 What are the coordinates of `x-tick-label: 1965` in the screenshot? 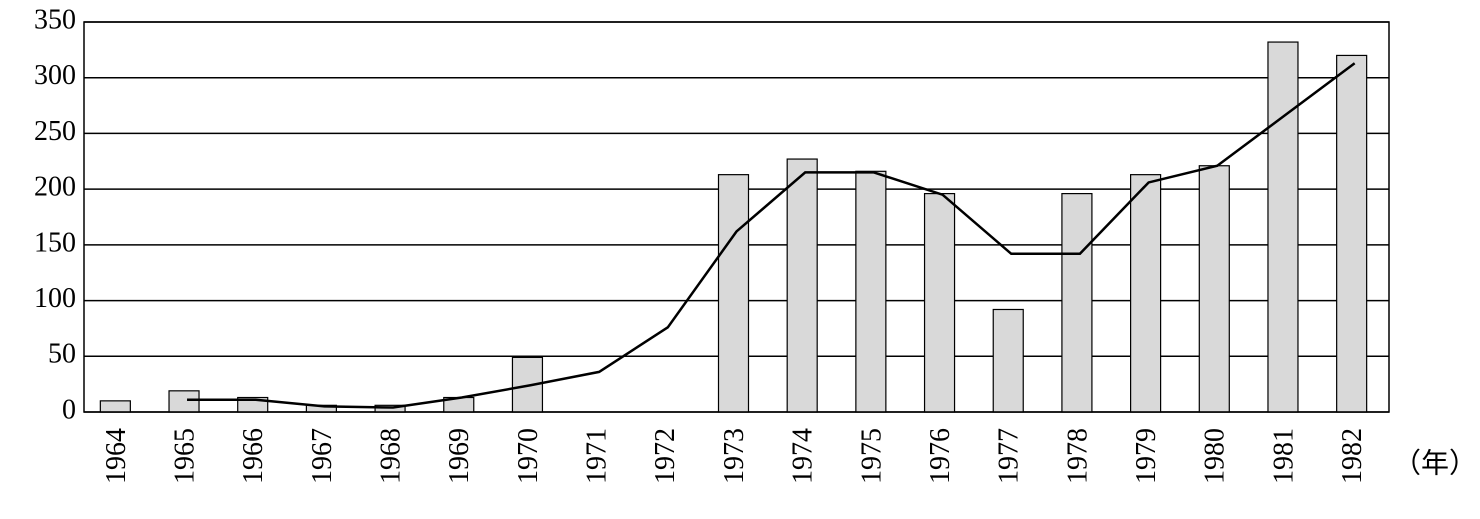 It's located at (184, 456).